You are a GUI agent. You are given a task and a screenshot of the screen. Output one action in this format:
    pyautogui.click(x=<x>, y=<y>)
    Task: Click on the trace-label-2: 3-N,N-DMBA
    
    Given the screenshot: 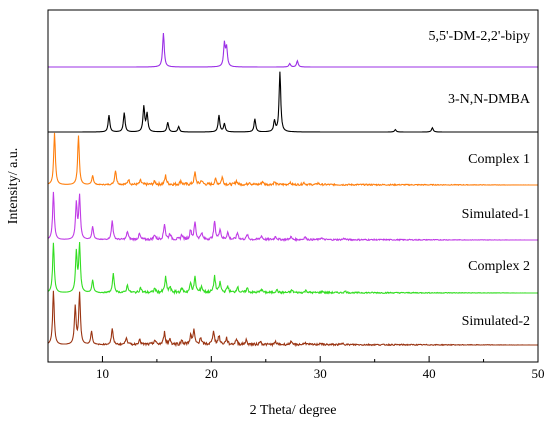 What is the action you would take?
    pyautogui.click(x=489, y=99)
    